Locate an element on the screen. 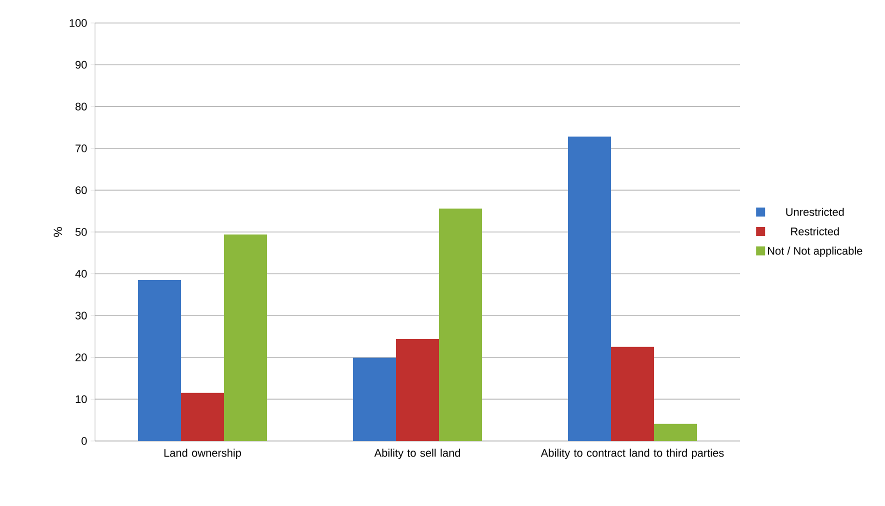 This screenshot has height=506, width=885. y-tick-label: 40 is located at coordinates (81, 274).